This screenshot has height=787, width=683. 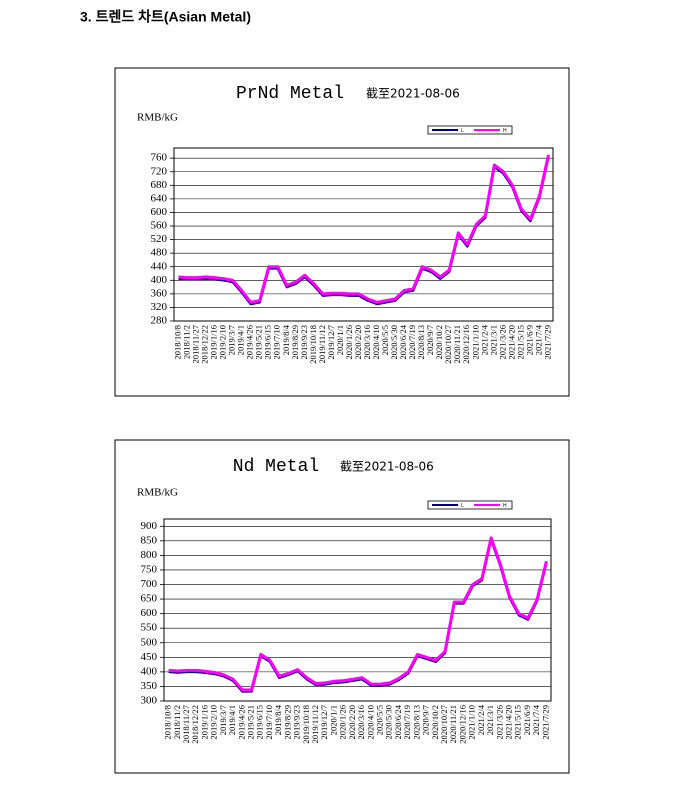 What do you see at coordinates (403, 341) in the screenshot?
I see `x-tick-label: 2020/6/24` at bounding box center [403, 341].